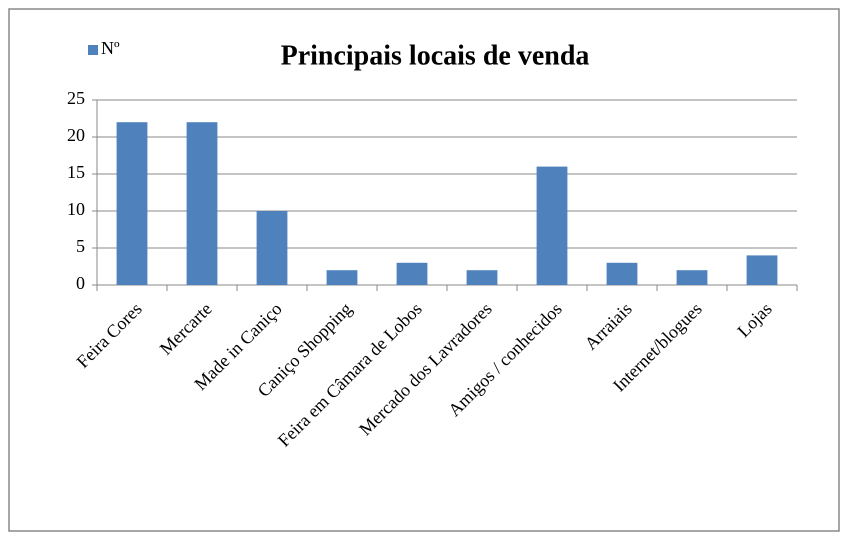 The width and height of the screenshot is (849, 537). I want to click on y-tick-label: 5, so click(80, 246).